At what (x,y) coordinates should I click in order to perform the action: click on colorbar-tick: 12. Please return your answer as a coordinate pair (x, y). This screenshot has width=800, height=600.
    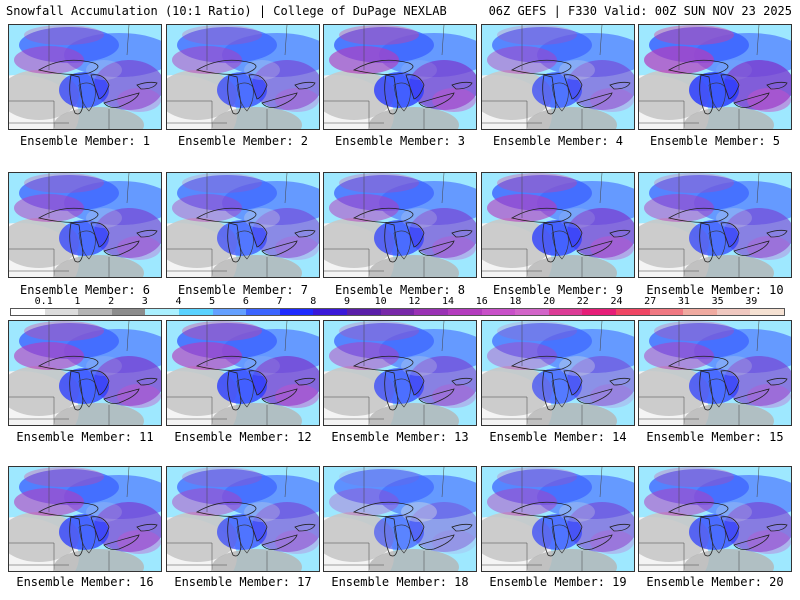
    Looking at the image, I should click on (414, 301).